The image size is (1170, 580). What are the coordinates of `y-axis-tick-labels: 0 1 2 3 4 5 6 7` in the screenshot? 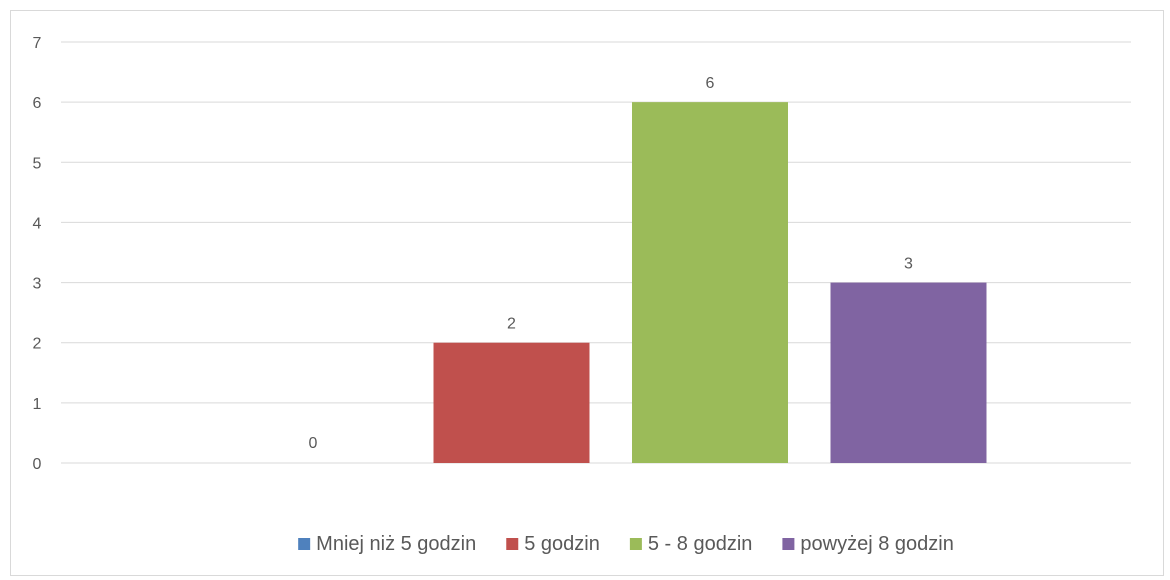 It's located at (37, 254).